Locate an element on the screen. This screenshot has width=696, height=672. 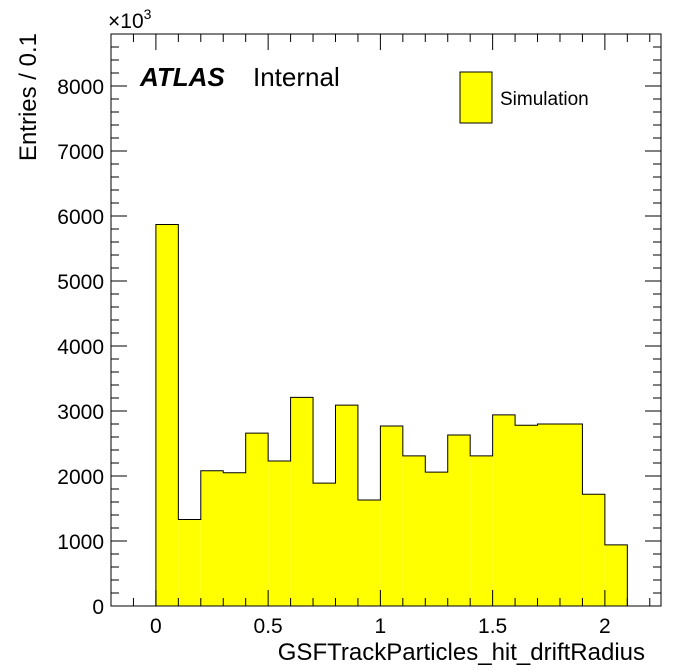
x-tick-label: 1 is located at coordinates (381, 626).